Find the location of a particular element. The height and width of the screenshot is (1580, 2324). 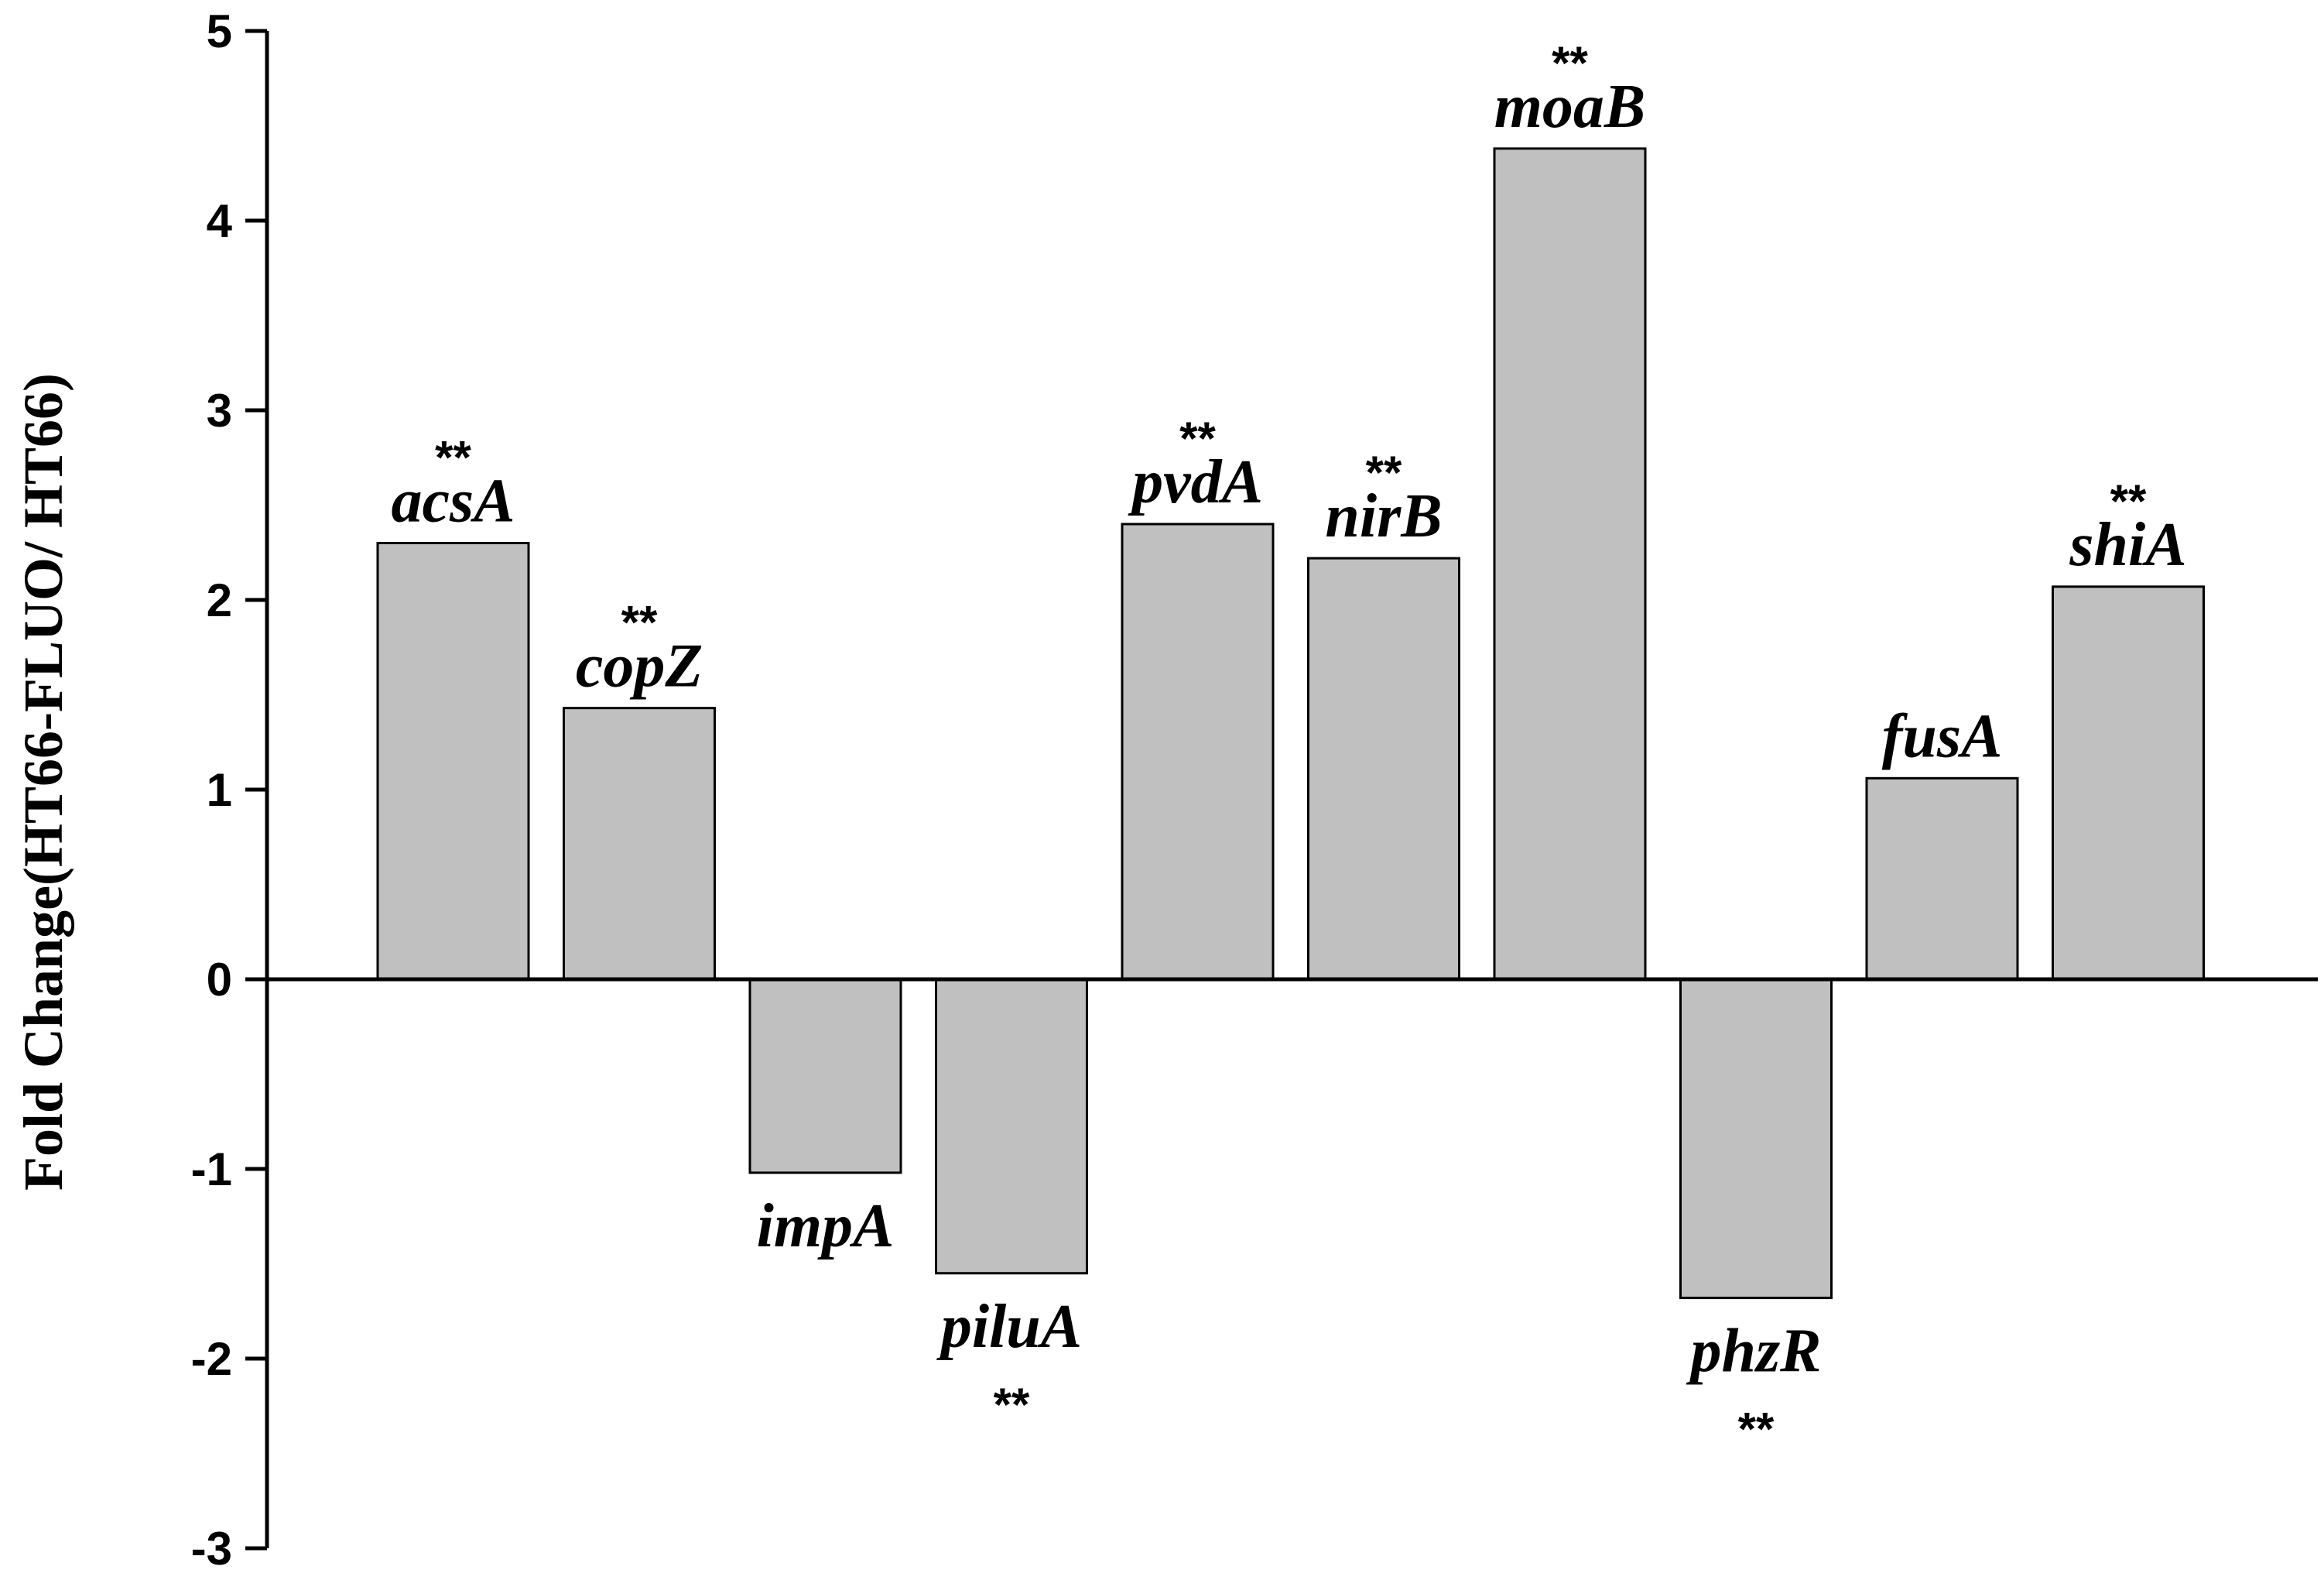

gene-label-impA: impA is located at coordinates (826, 1226).